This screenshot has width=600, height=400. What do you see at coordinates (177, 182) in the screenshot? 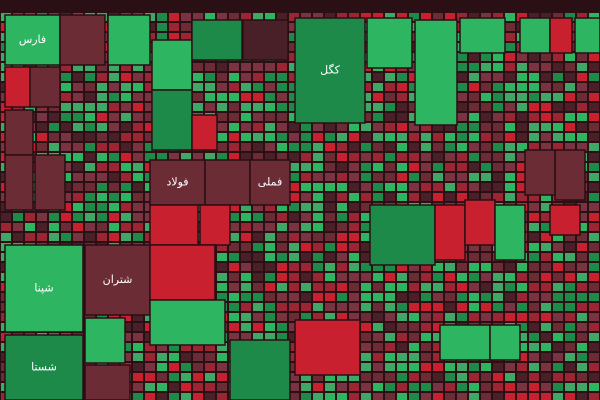
I see `stock-label: فولاد` at bounding box center [177, 182].